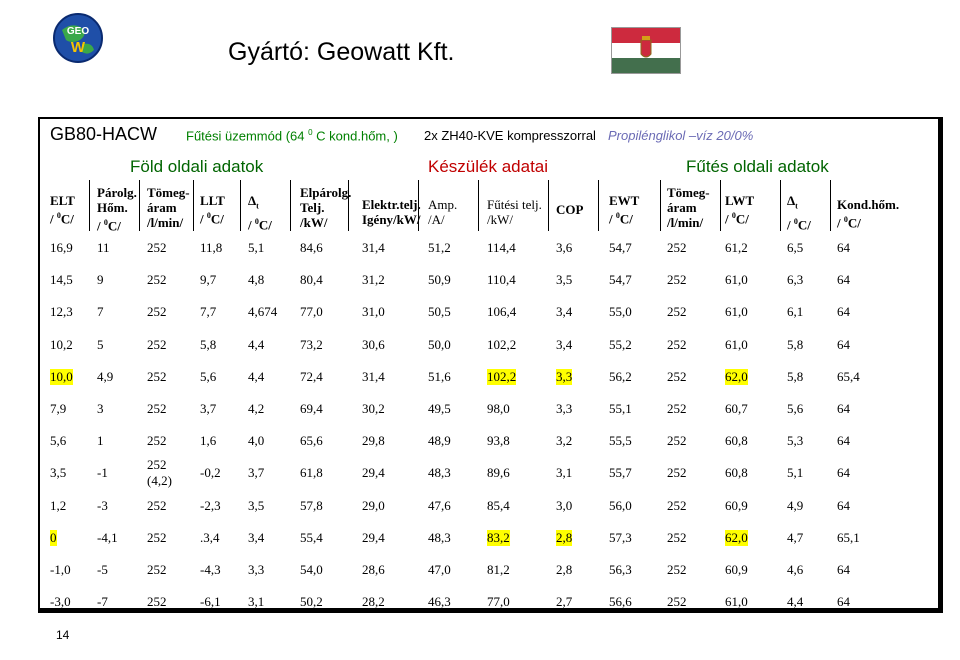 The width and height of the screenshot is (960, 660). Describe the element at coordinates (61, 280) in the screenshot. I see `table-cell: 14,5` at that location.